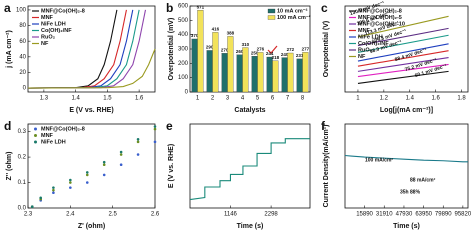 This screenshot has height=240, width=474. I want to click on x-tick-label: 31910, so click(384, 215).